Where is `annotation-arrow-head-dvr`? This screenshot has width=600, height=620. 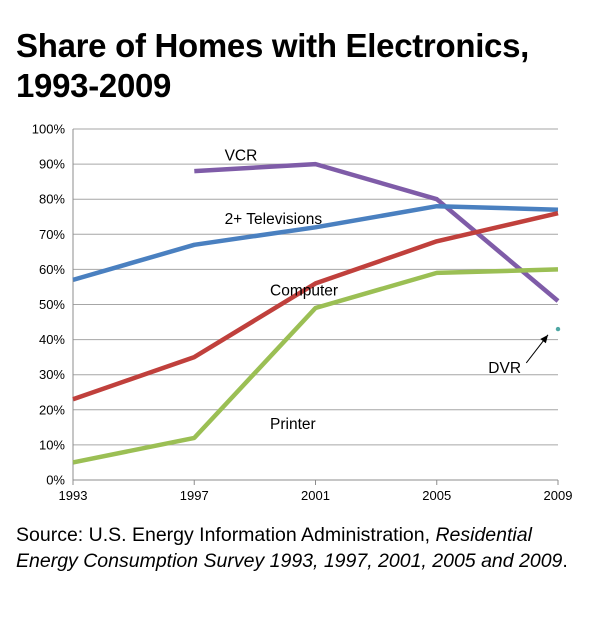 annotation-arrow-head-dvr is located at coordinates (544, 339).